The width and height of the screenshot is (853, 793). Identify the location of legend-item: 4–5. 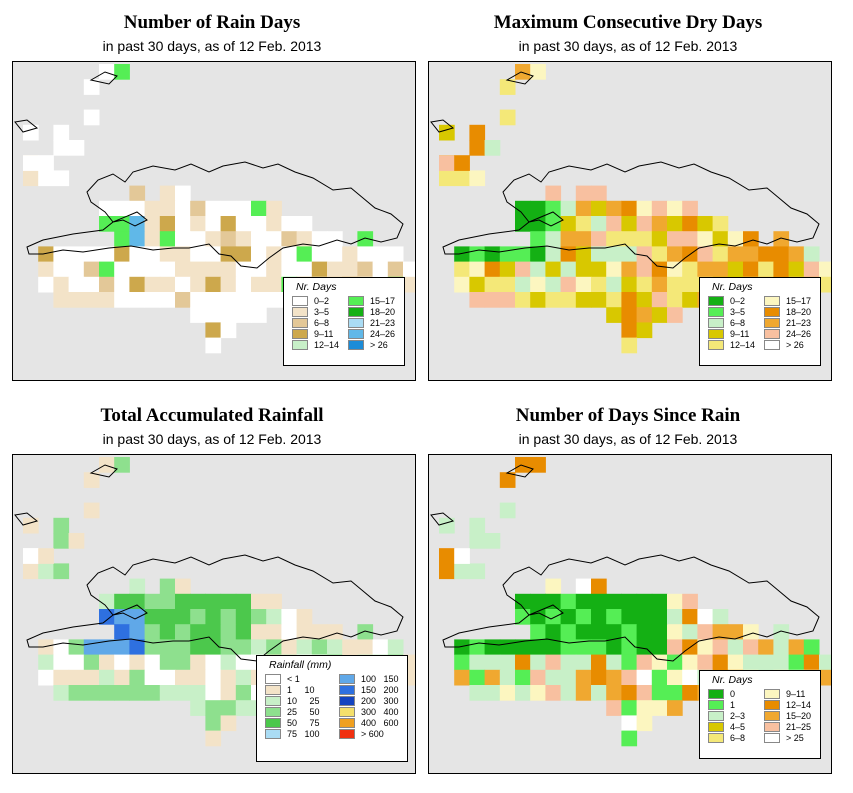
(733, 726).